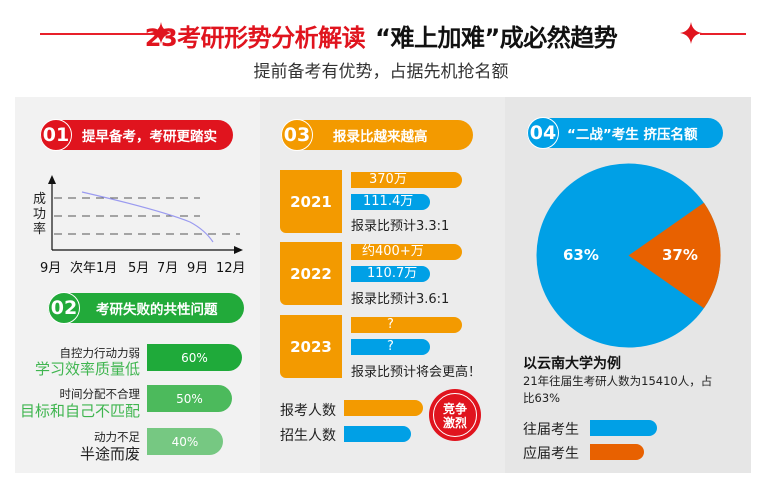 The image size is (762, 480). What do you see at coordinates (416, 372) in the screenshot?
I see `ratio-text: 报录比预计将会更高！` at bounding box center [416, 372].